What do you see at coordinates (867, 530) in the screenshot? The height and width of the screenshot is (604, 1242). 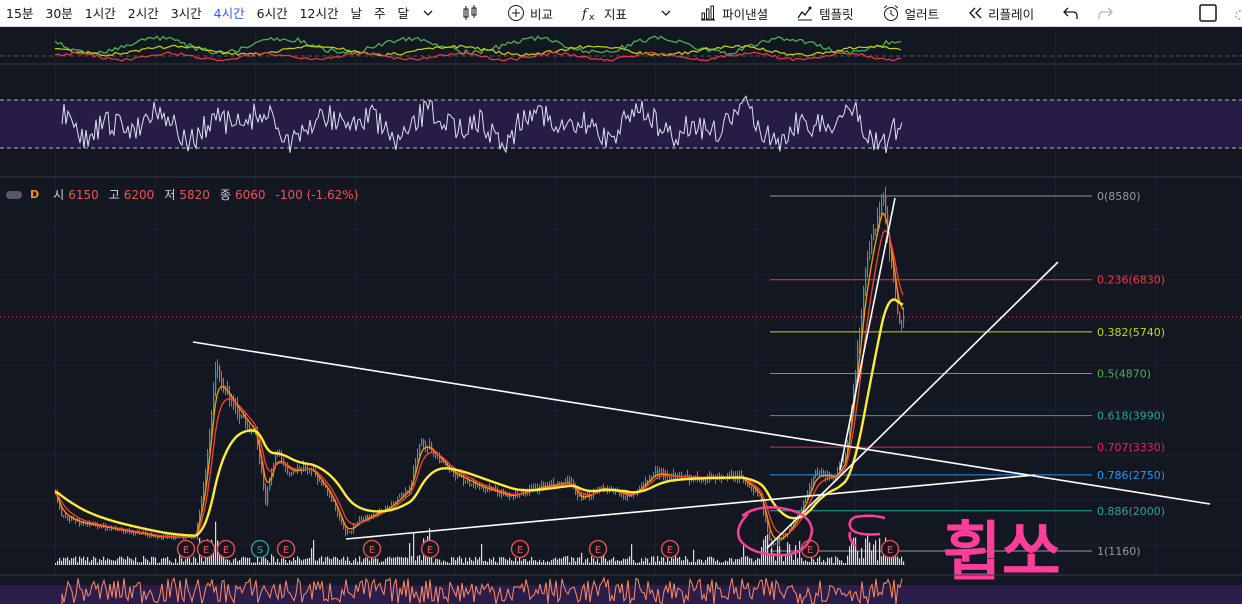 I see `arrow-mark` at bounding box center [867, 530].